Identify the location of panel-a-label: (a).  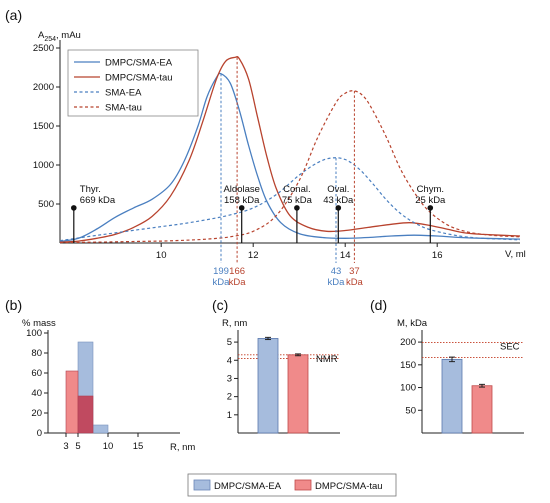
(13, 15).